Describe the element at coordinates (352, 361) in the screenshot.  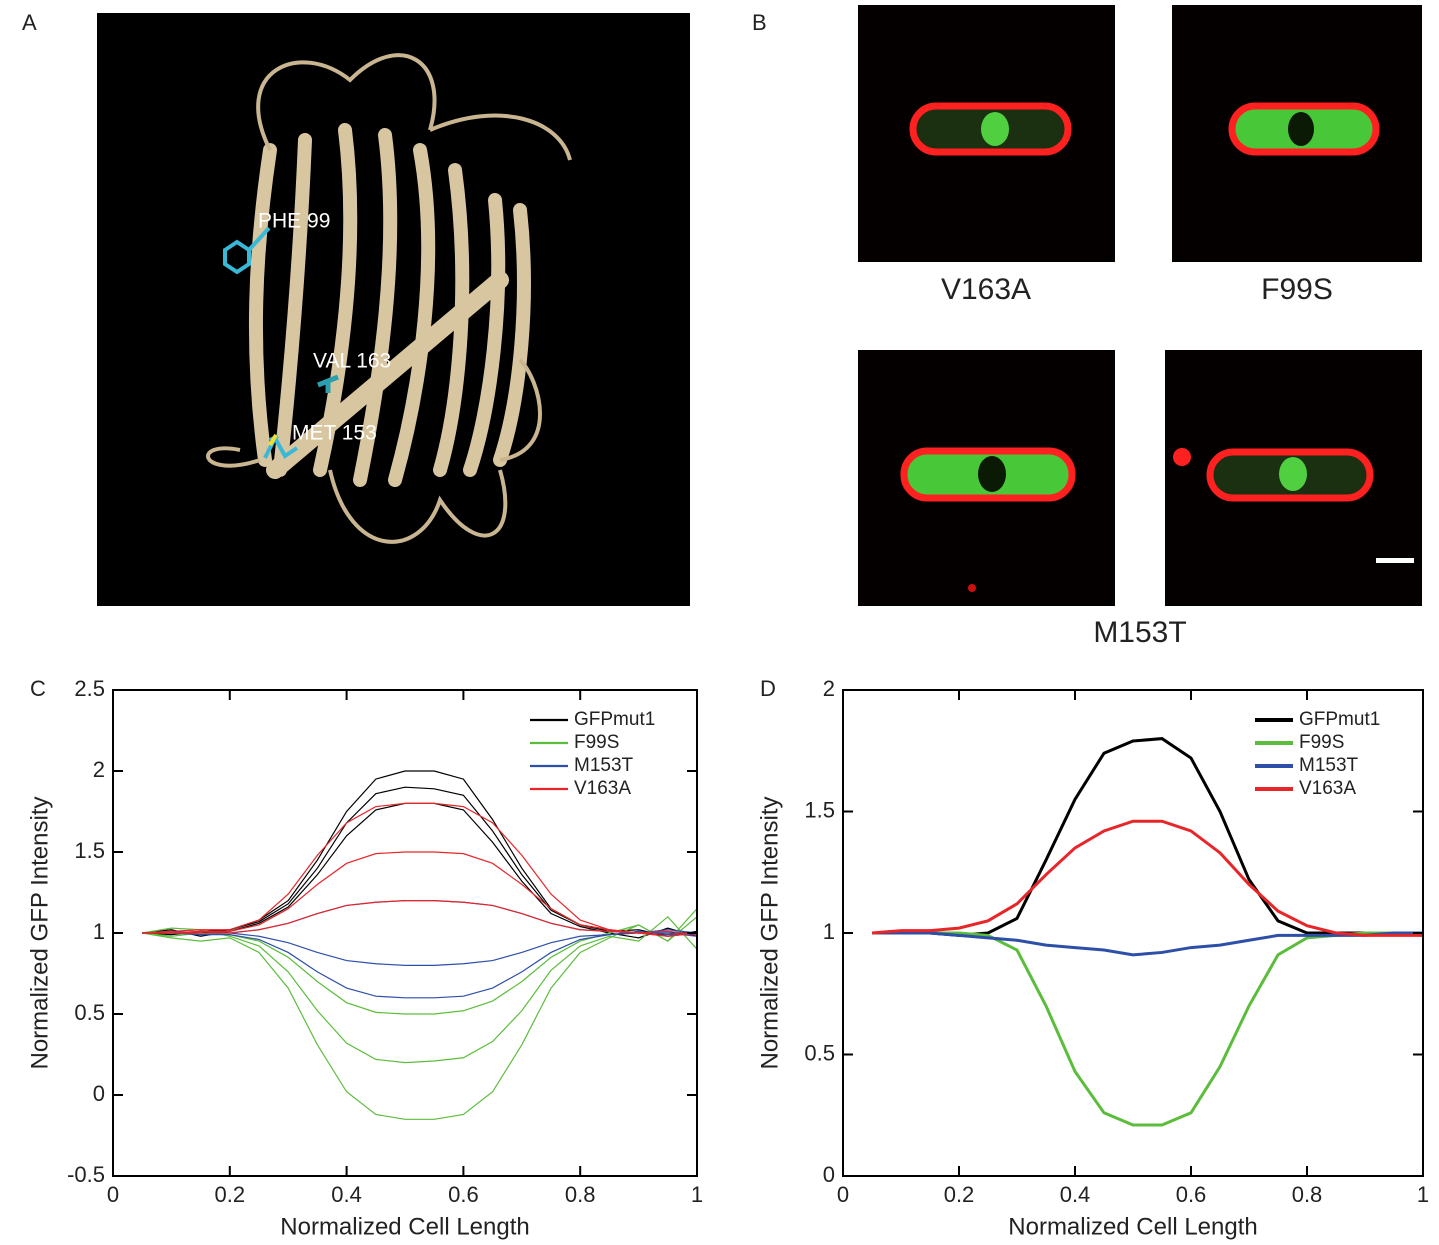
I see `residue-label: VAL 163` at that location.